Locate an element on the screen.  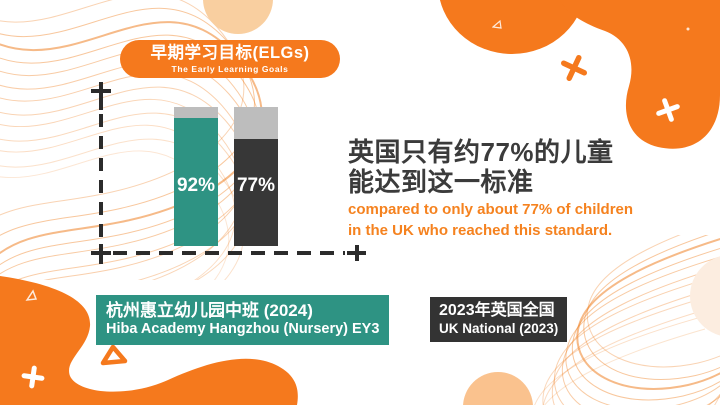
orange-corner-blob-top-right is located at coordinates (640, 74).